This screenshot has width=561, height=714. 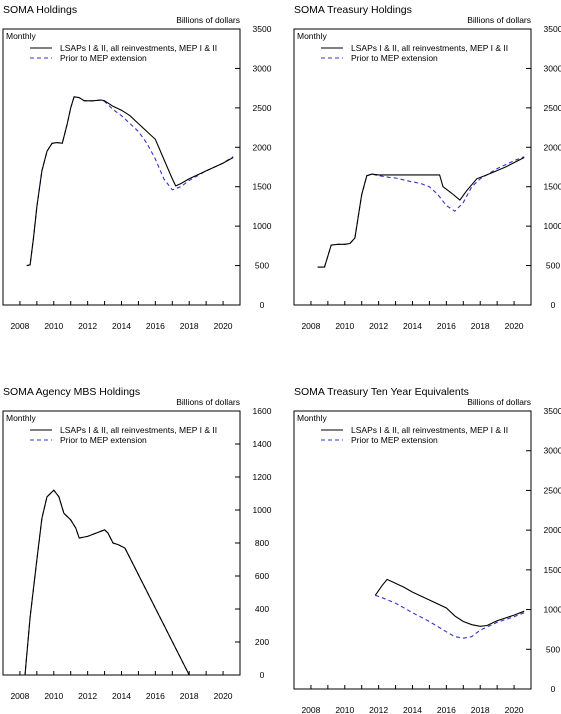 What do you see at coordinates (262, 477) in the screenshot?
I see `y-tick-label: 1200` at bounding box center [262, 477].